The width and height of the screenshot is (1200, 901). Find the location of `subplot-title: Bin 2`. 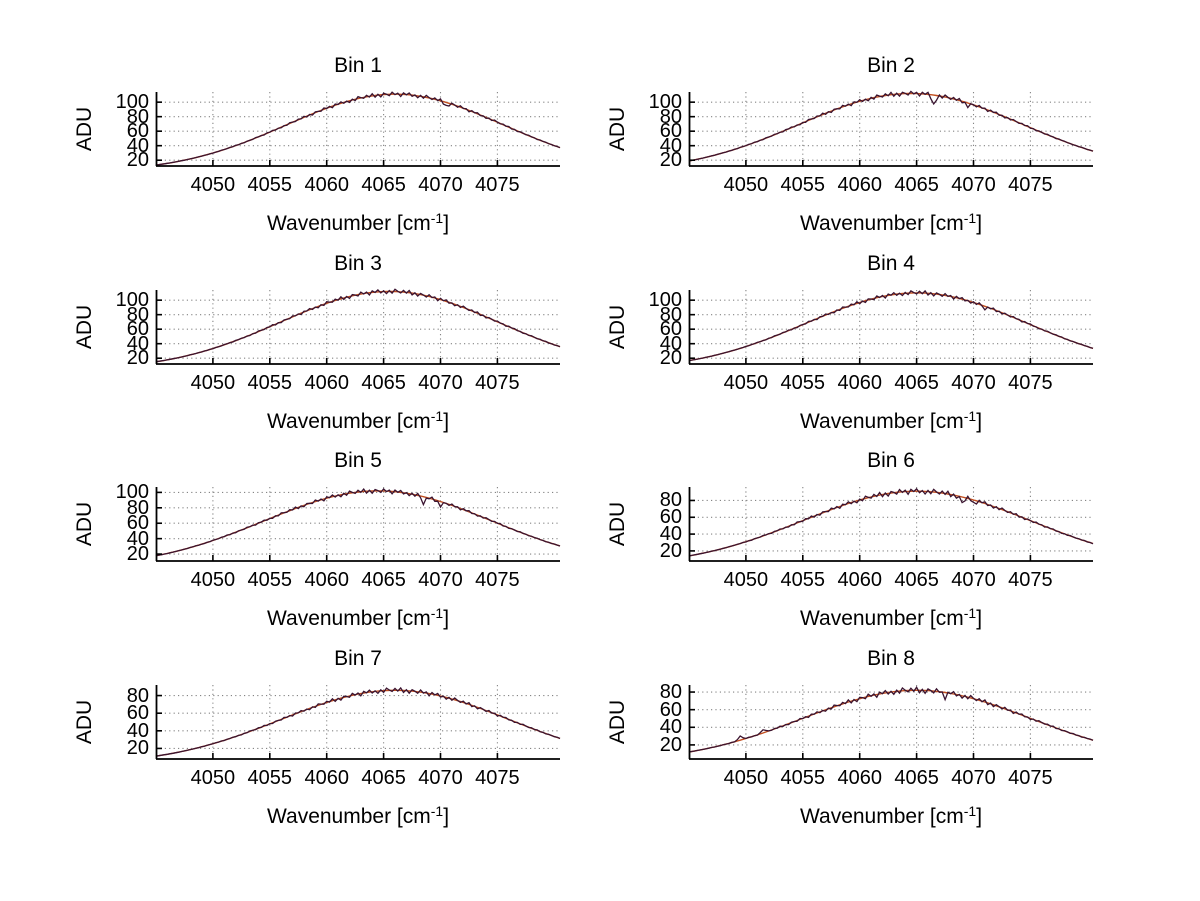

subplot-title: Bin 2 is located at coordinates (891, 65).